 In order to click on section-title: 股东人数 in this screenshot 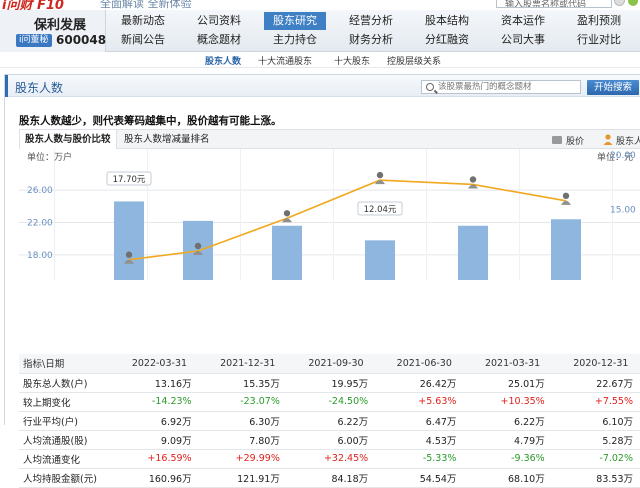, I will do `click(39, 88)`.